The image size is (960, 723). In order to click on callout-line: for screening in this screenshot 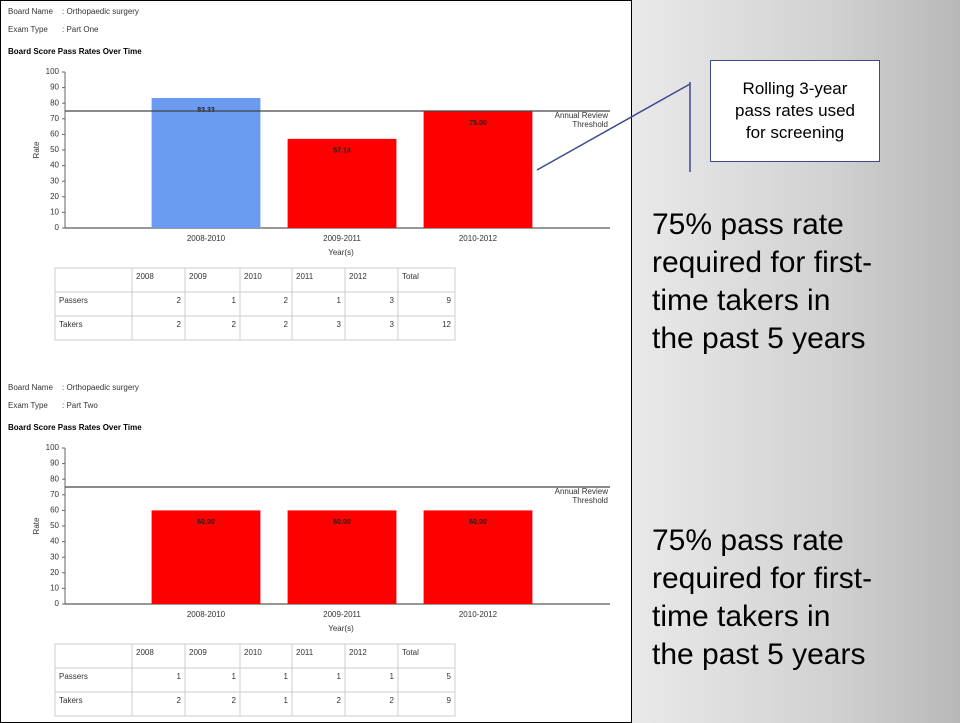, I will do `click(795, 132)`.